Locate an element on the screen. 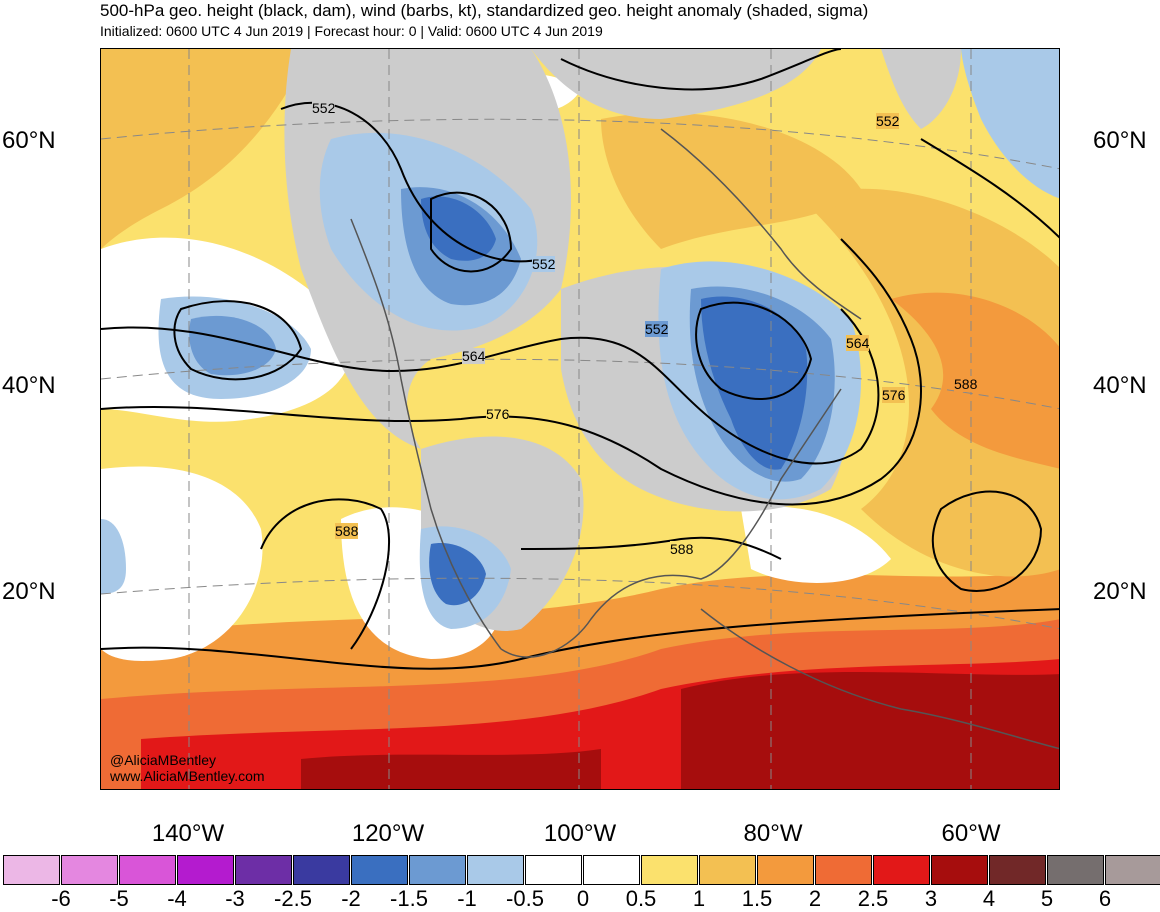 Image resolution: width=1160 pixels, height=912 pixels. colorbar-label: -2.5 is located at coordinates (293, 898).